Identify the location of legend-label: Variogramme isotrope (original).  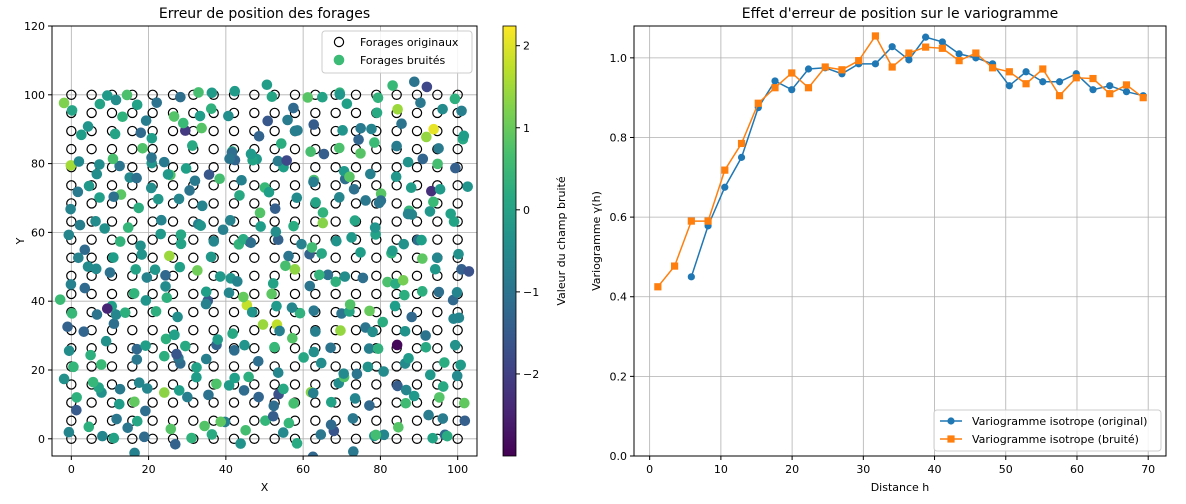
(1059, 421).